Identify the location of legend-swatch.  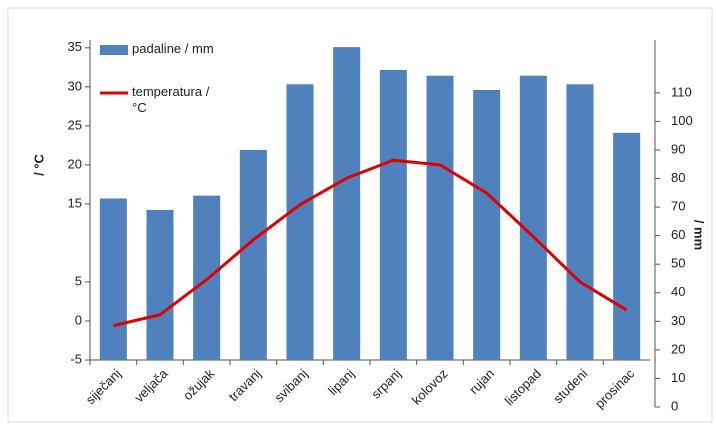
(114, 50).